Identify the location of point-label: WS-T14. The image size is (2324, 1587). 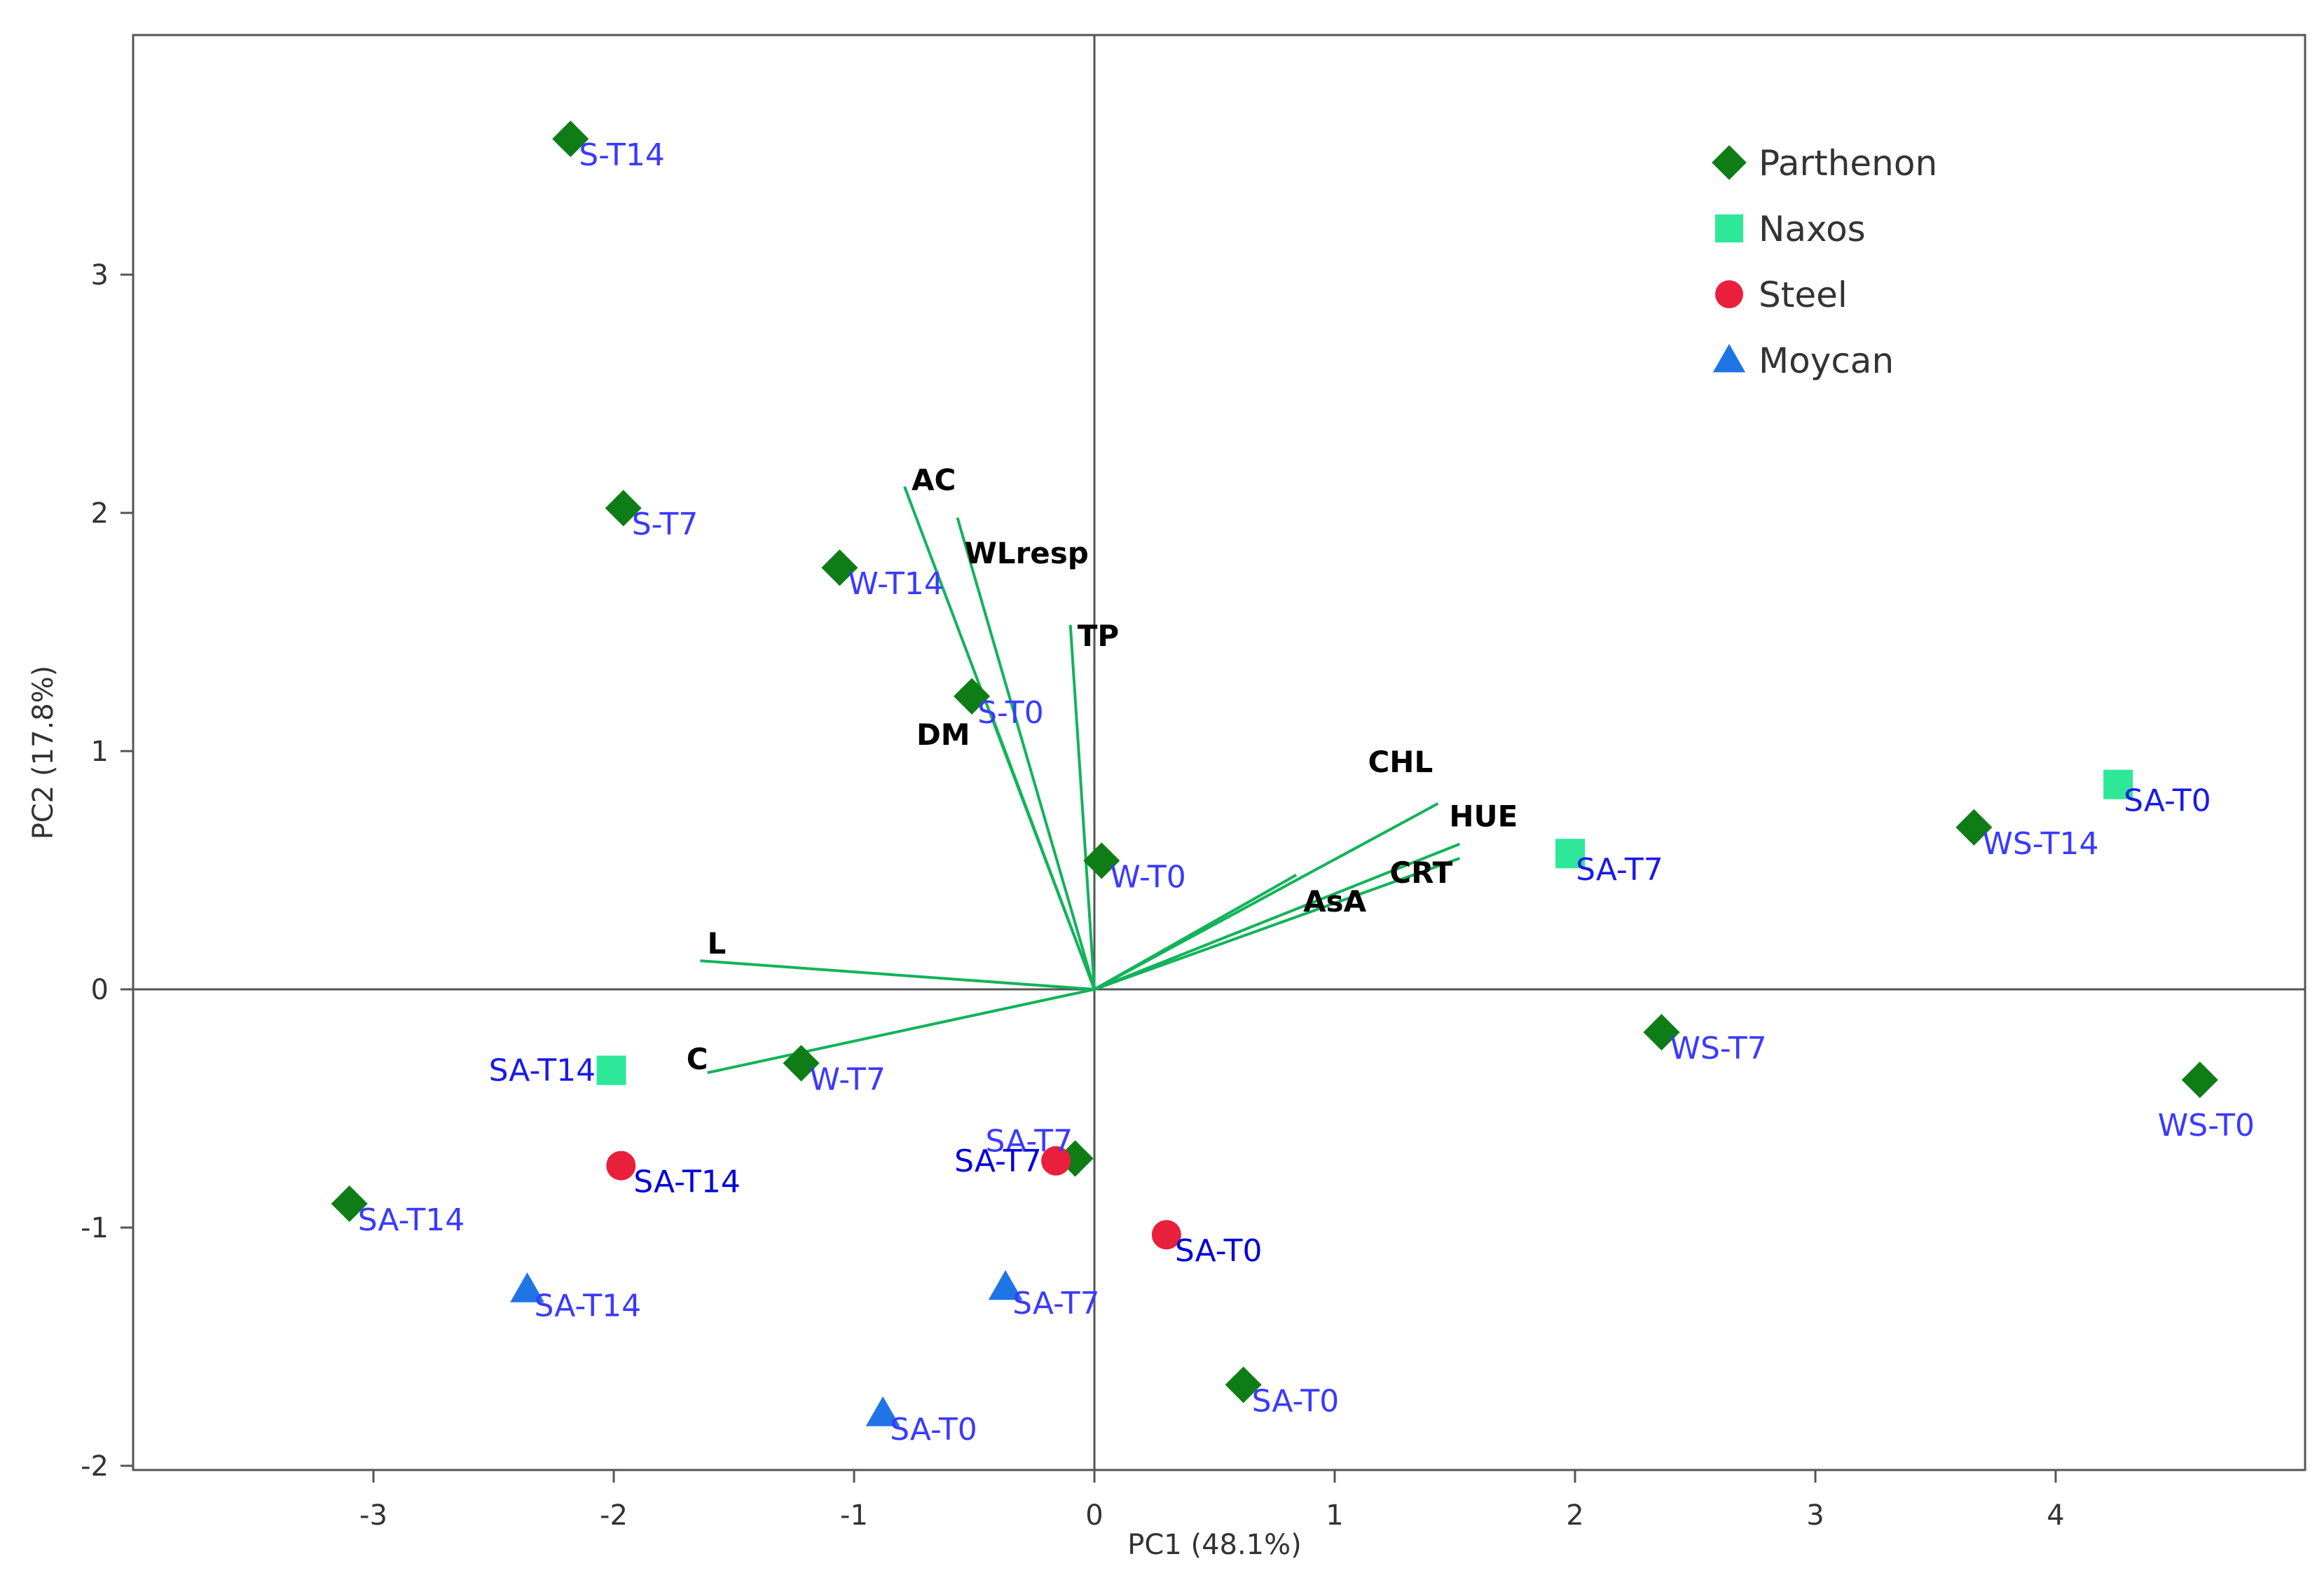
(2040, 844).